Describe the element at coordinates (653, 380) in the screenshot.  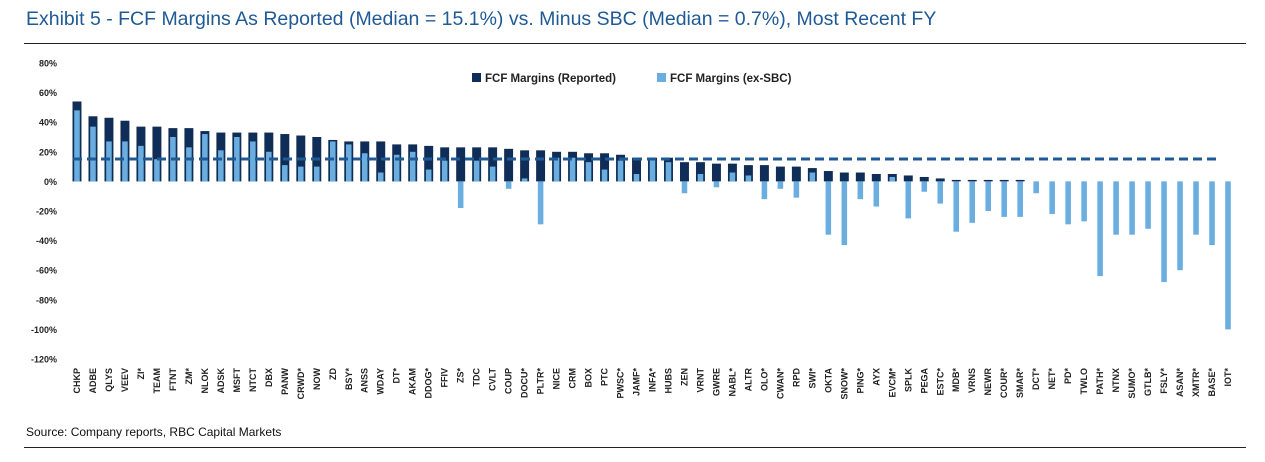
I see `x-tick-label: INFA*` at that location.